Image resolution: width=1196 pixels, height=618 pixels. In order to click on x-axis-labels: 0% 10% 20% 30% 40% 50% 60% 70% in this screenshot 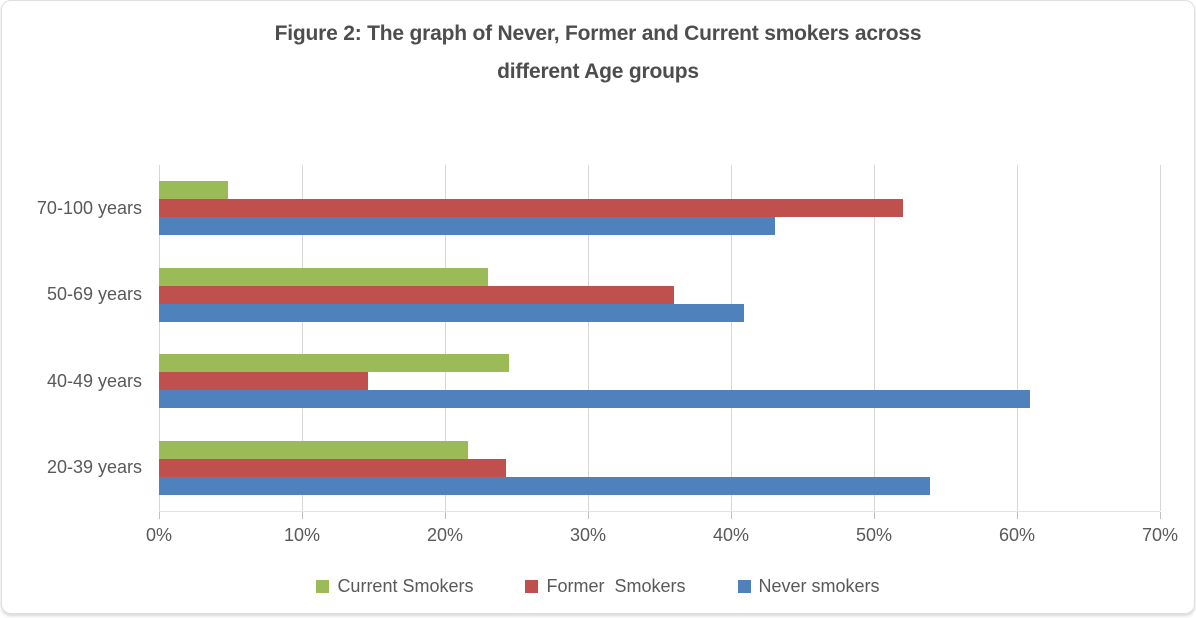, I will do `click(662, 537)`.